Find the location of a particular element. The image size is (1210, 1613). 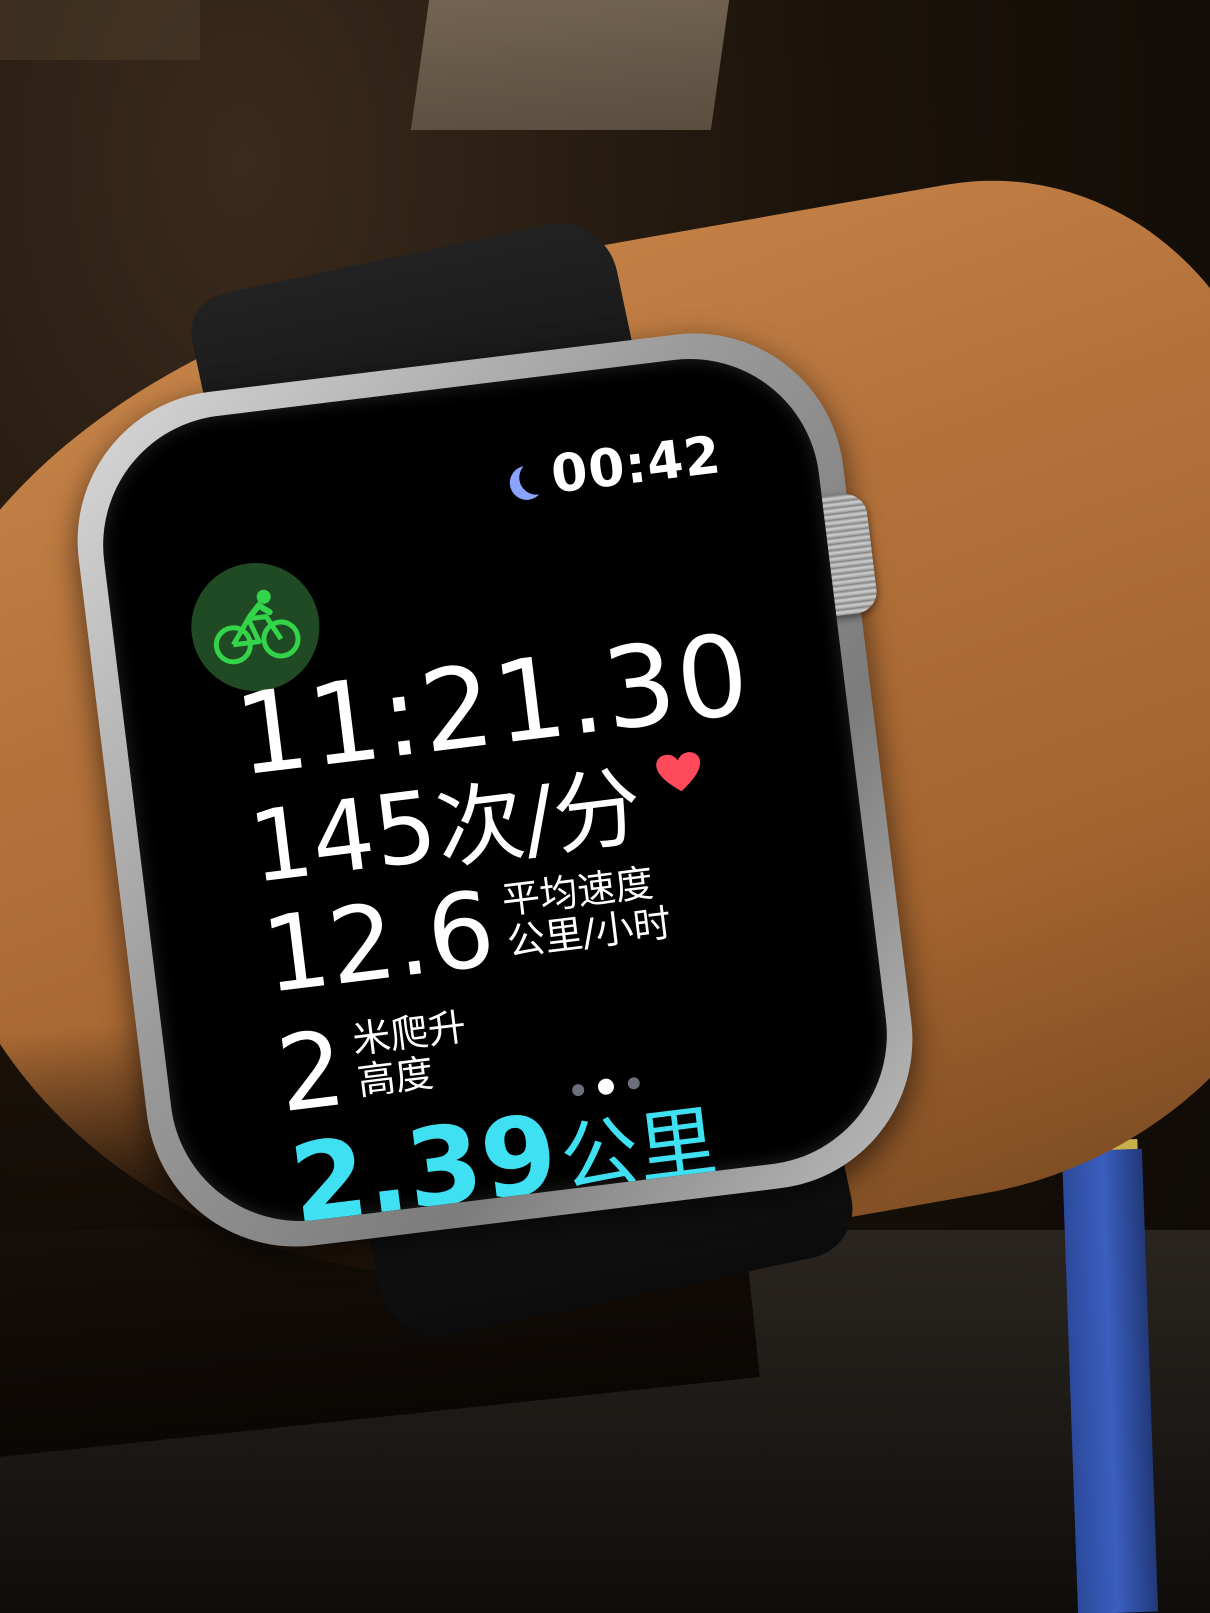

cycling-icon is located at coordinates (257, 627).